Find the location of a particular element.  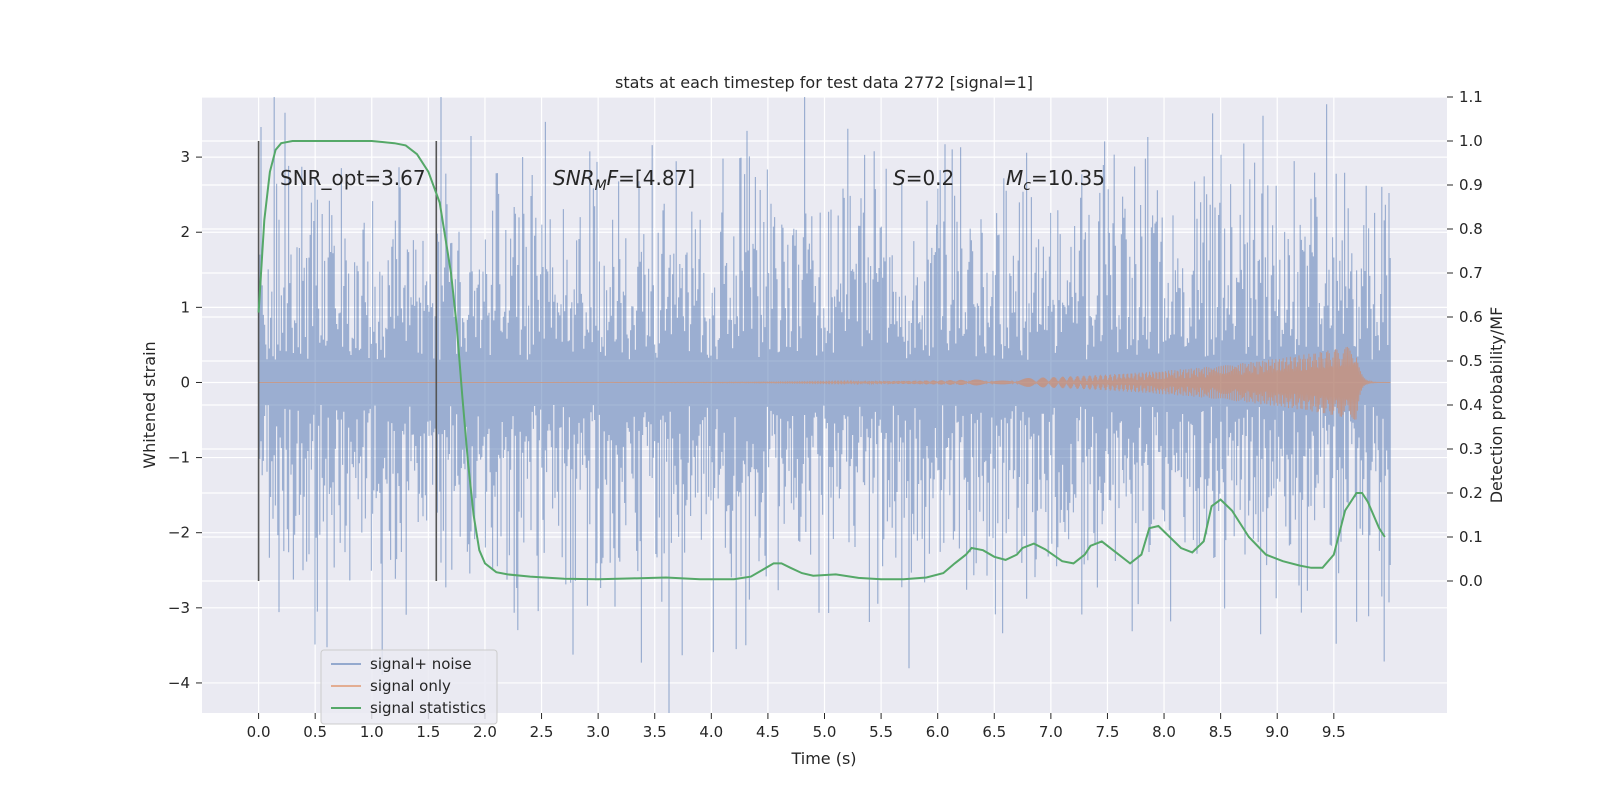

x-tick-label: 5.0 is located at coordinates (825, 732).